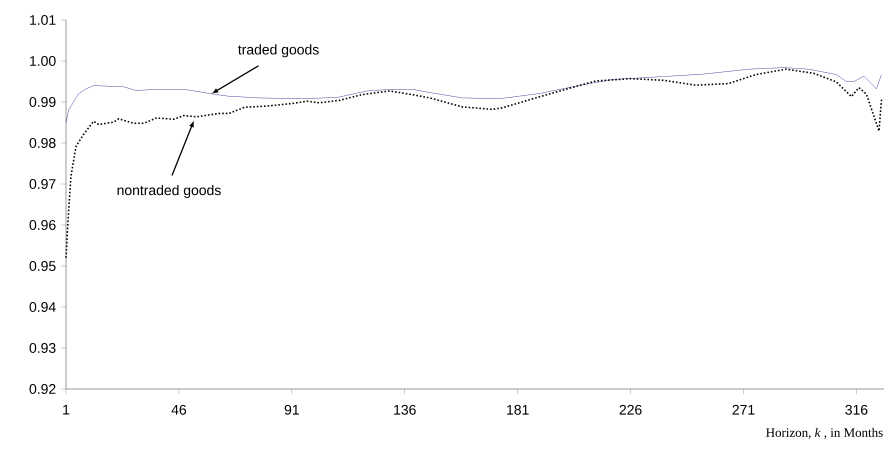 Image resolution: width=886 pixels, height=464 pixels. I want to click on y-tick-label: 0.95, so click(43, 266).